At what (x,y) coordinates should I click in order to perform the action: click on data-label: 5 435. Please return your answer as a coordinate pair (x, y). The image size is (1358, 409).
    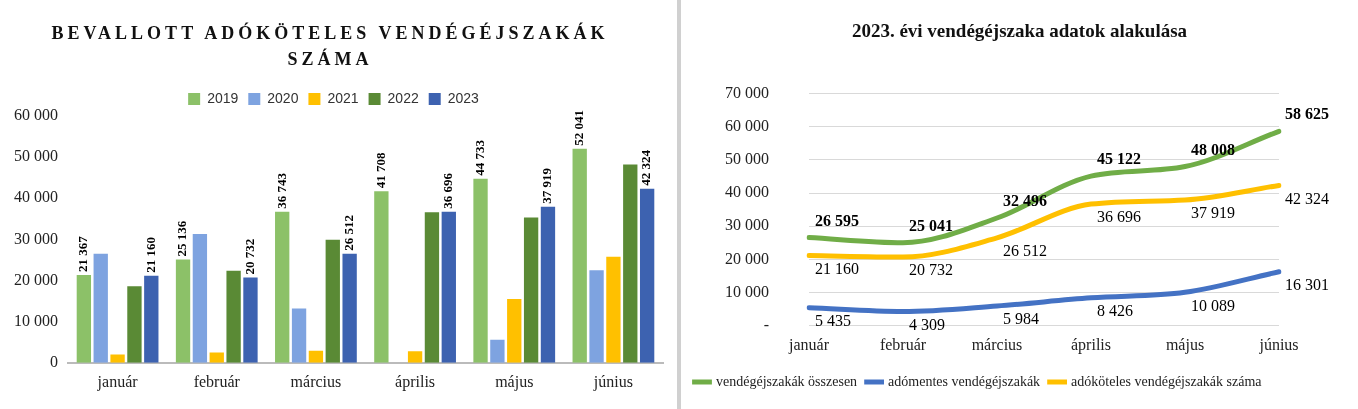
    Looking at the image, I should click on (833, 320).